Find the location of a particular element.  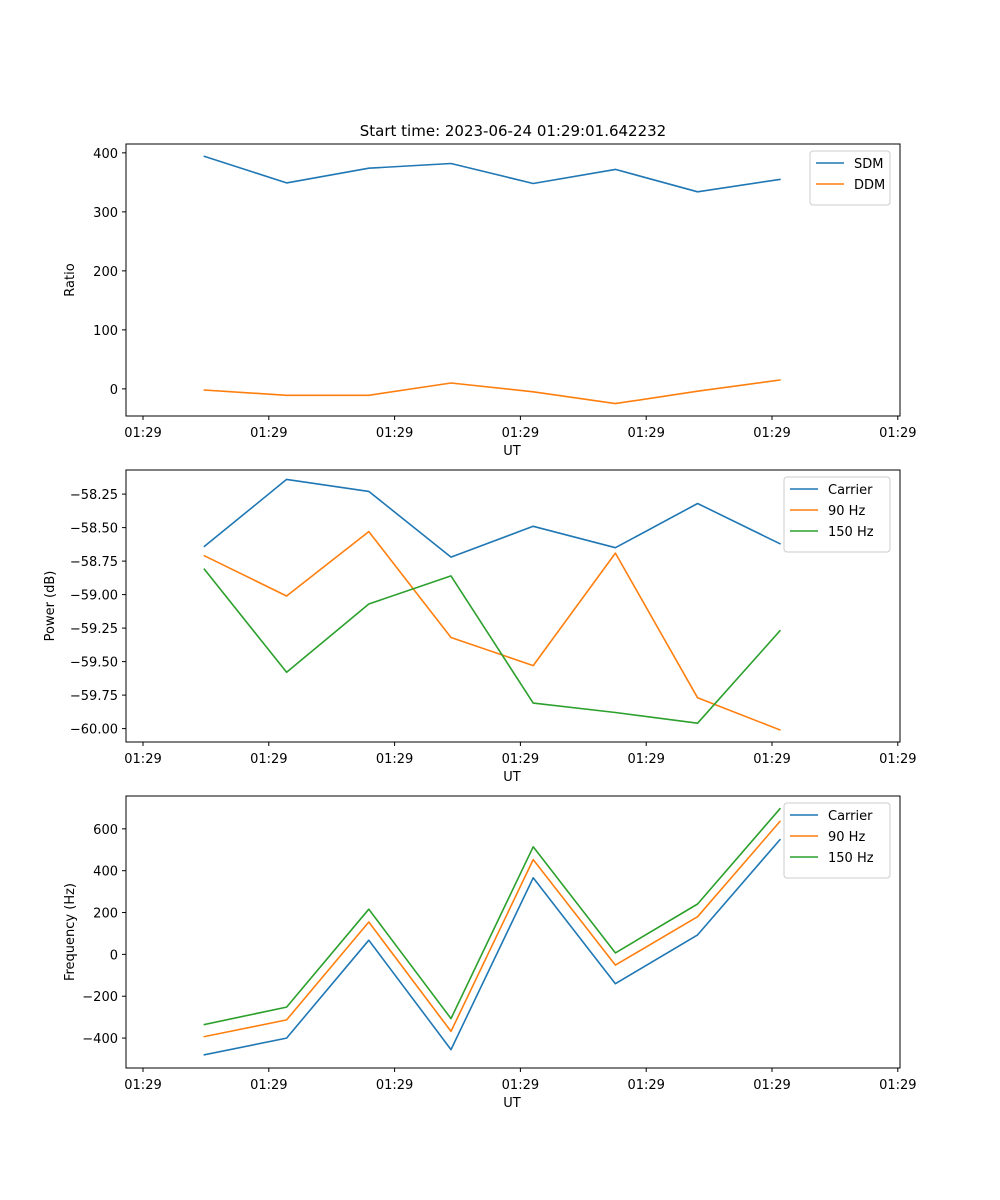

y-tick-label: −60.00 is located at coordinates (94, 730).